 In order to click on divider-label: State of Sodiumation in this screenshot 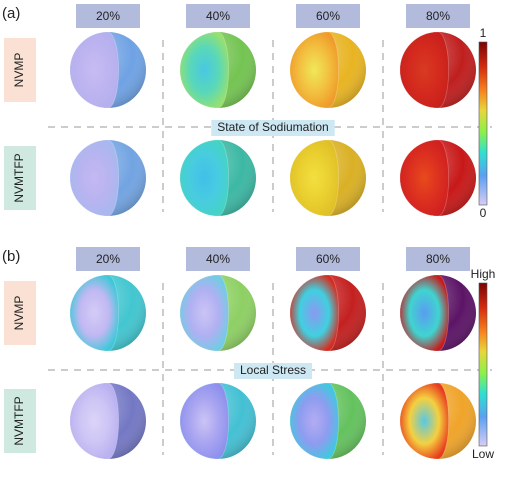, I will do `click(272, 127)`.